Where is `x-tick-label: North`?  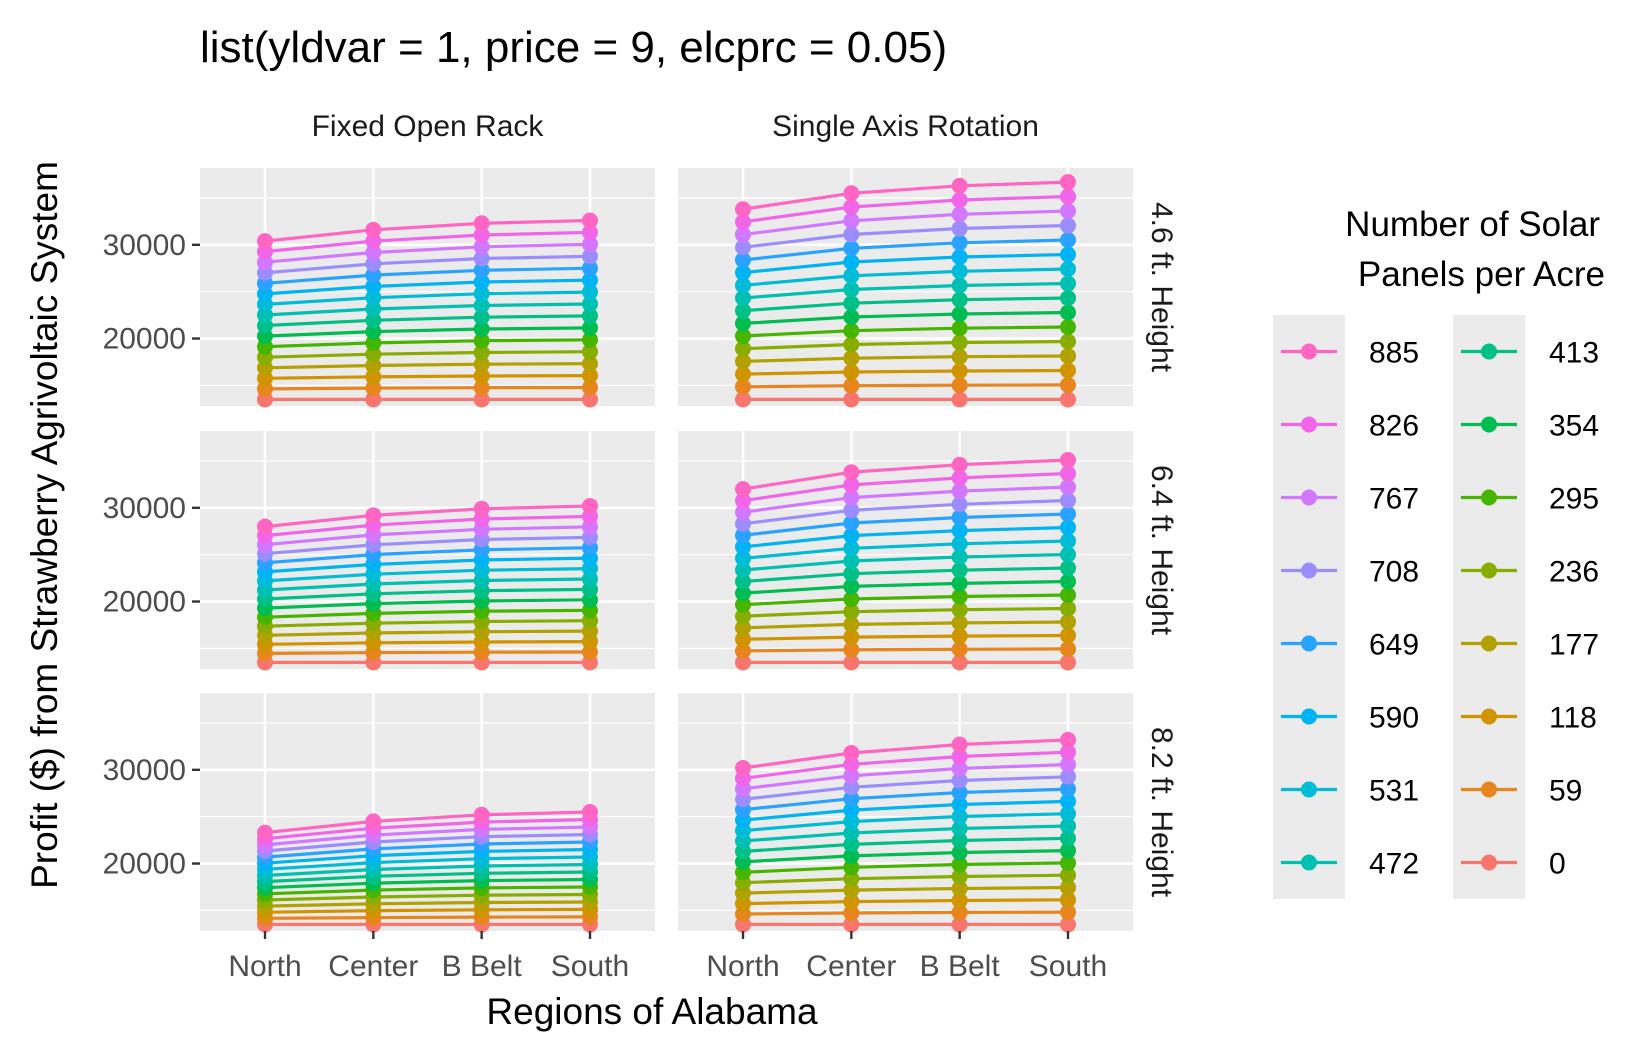 x-tick-label: North is located at coordinates (742, 966).